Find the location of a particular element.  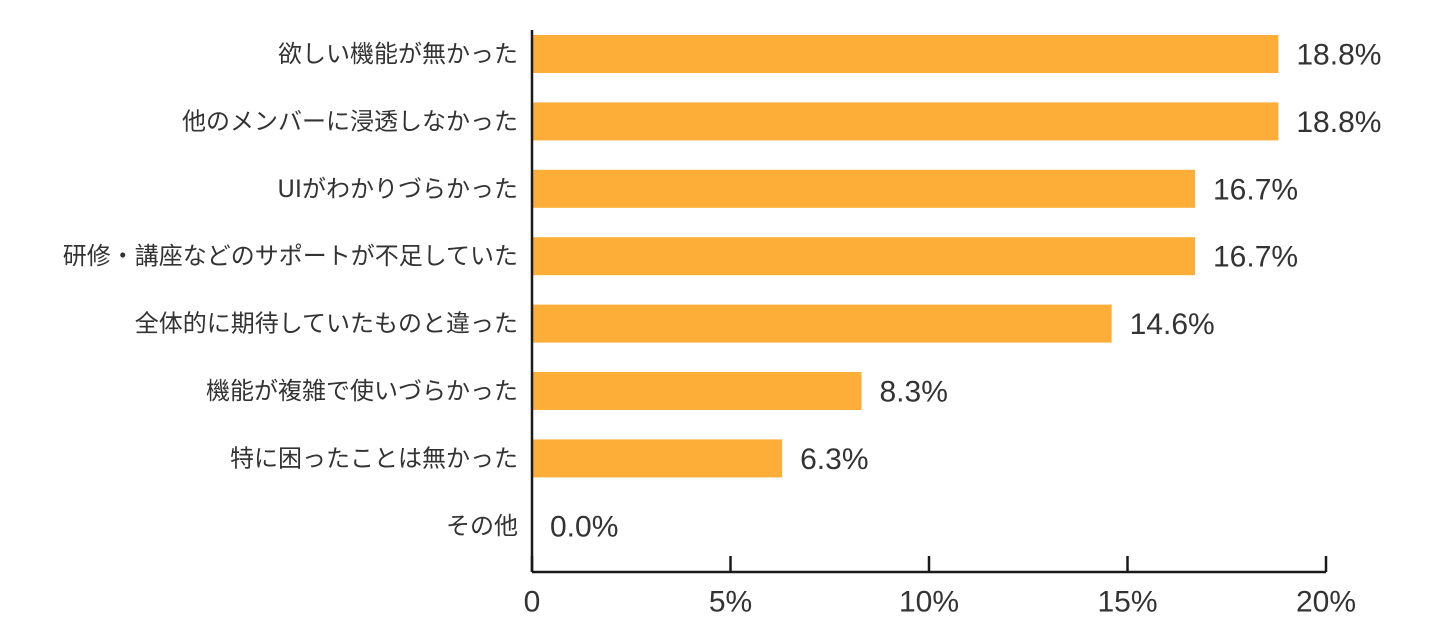

value-label-5: 8.3% is located at coordinates (914, 392).